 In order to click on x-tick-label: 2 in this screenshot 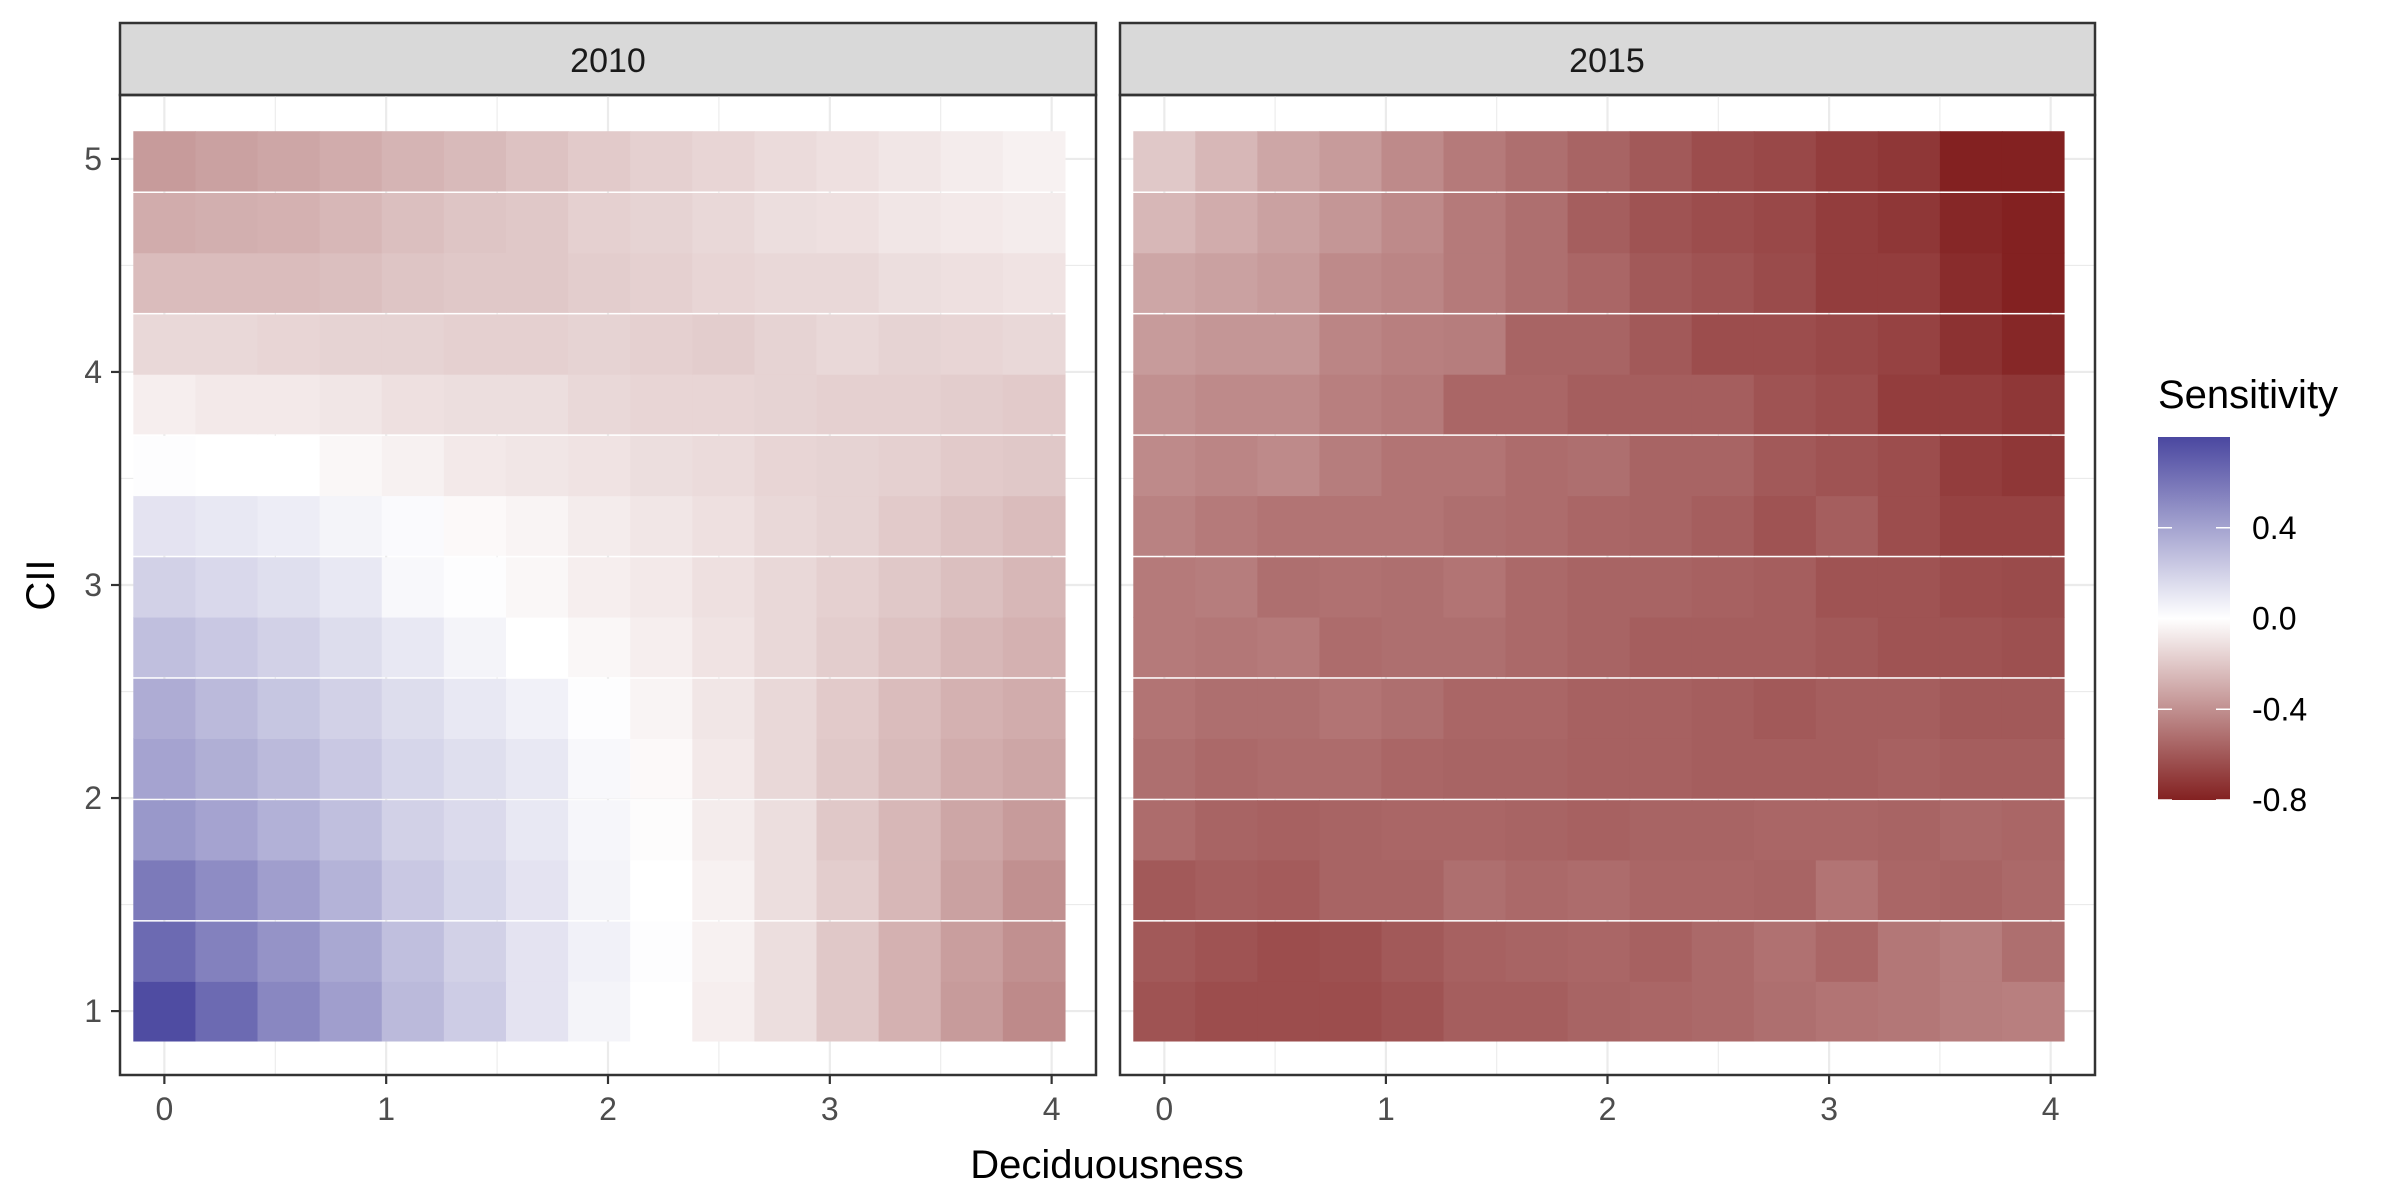, I will do `click(1608, 1109)`.